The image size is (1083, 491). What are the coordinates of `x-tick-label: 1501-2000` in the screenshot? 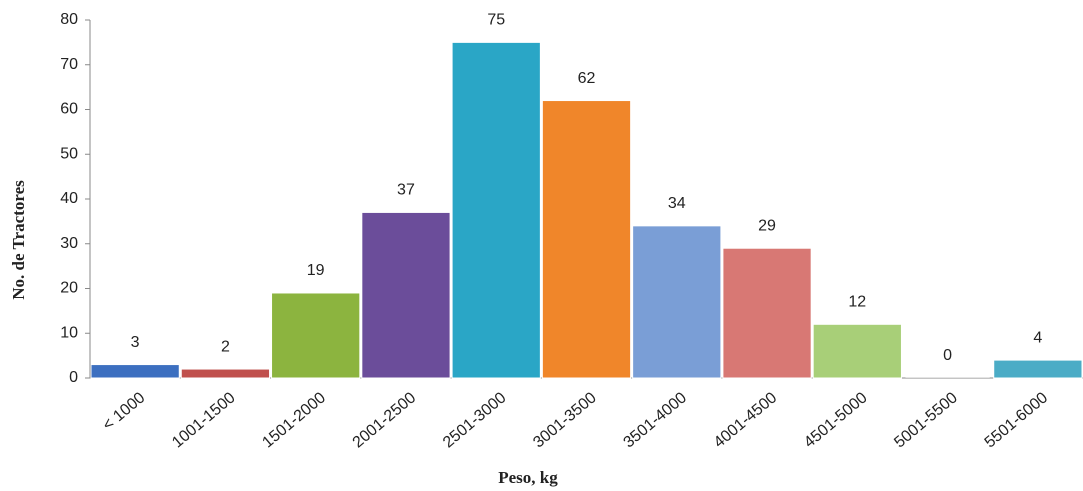 It's located at (294, 420).